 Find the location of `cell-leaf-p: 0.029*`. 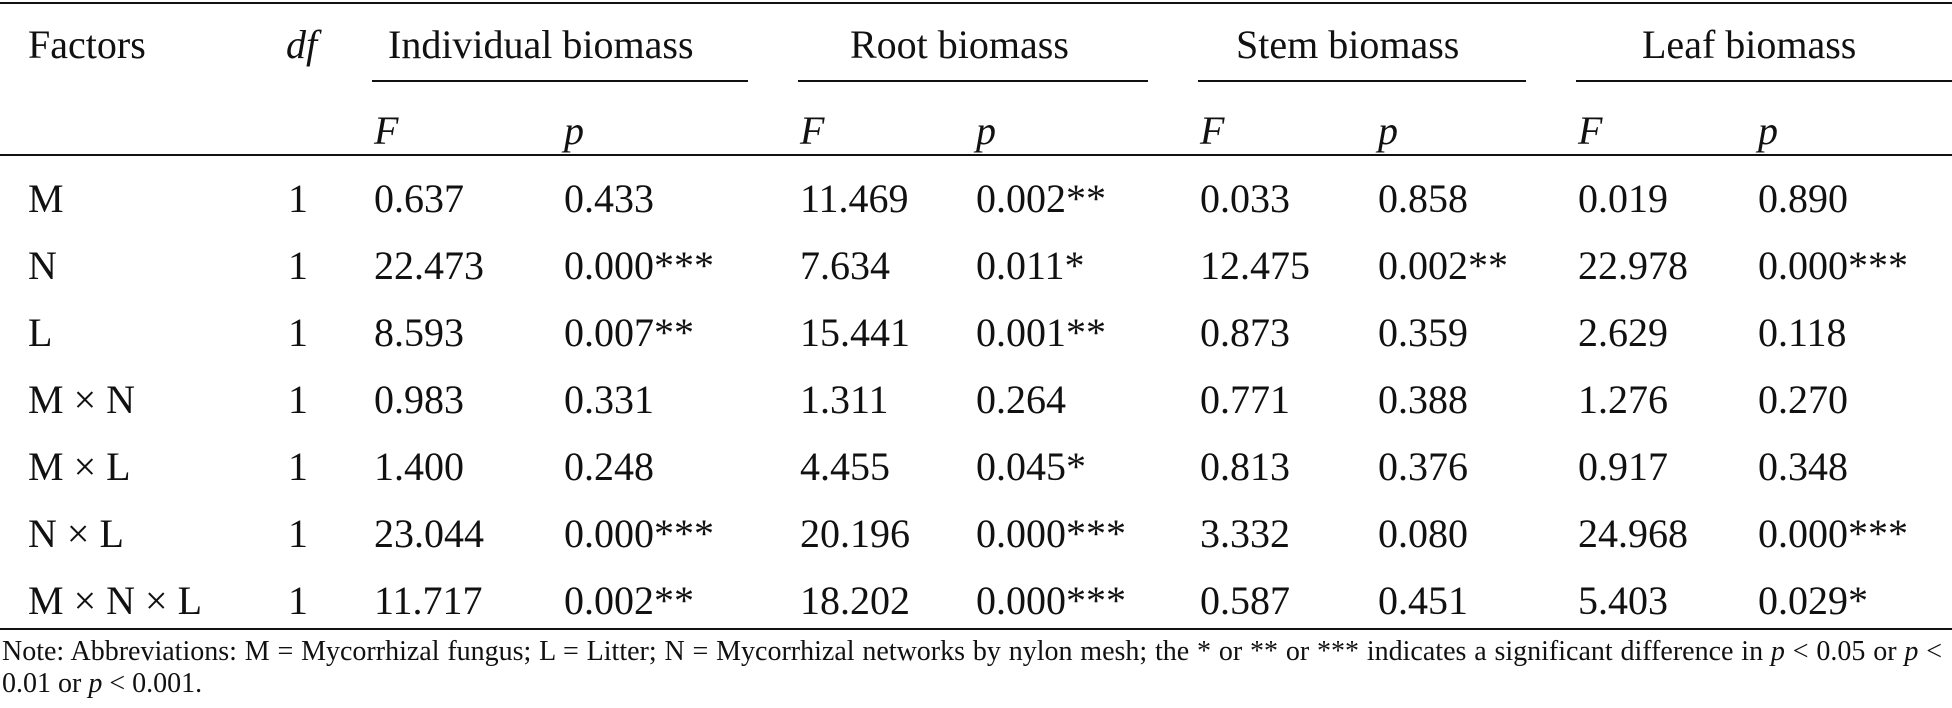

cell-leaf-p: 0.029* is located at coordinates (1813, 600).